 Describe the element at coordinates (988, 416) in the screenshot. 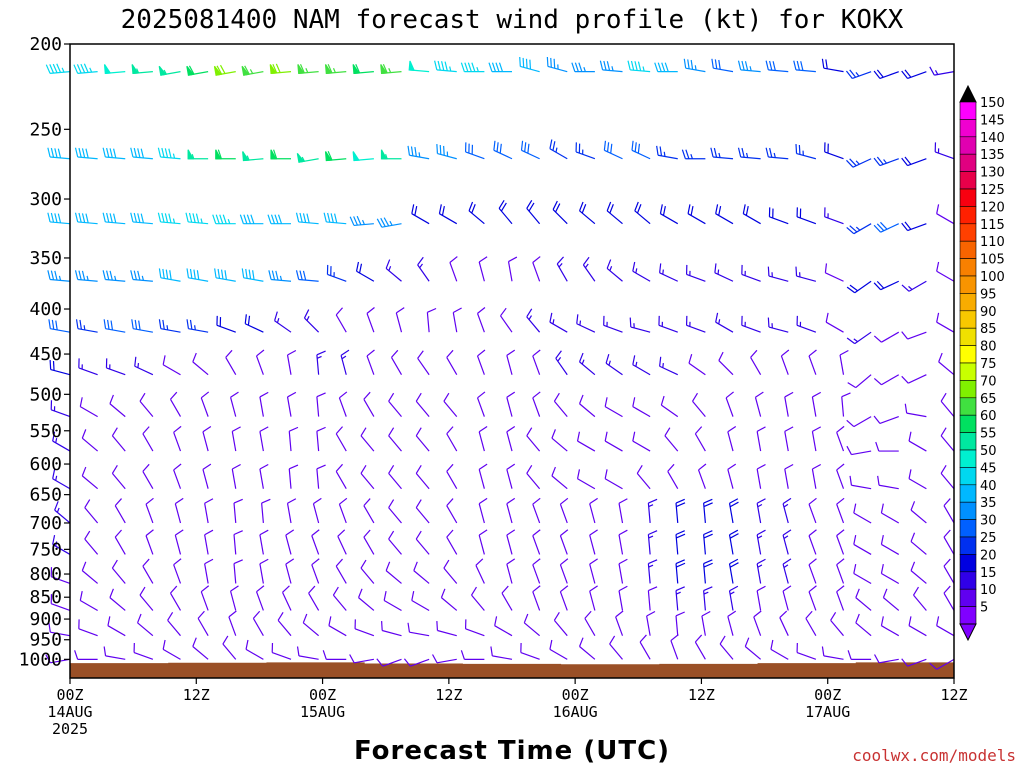

I see `colorbar-label: 60` at that location.